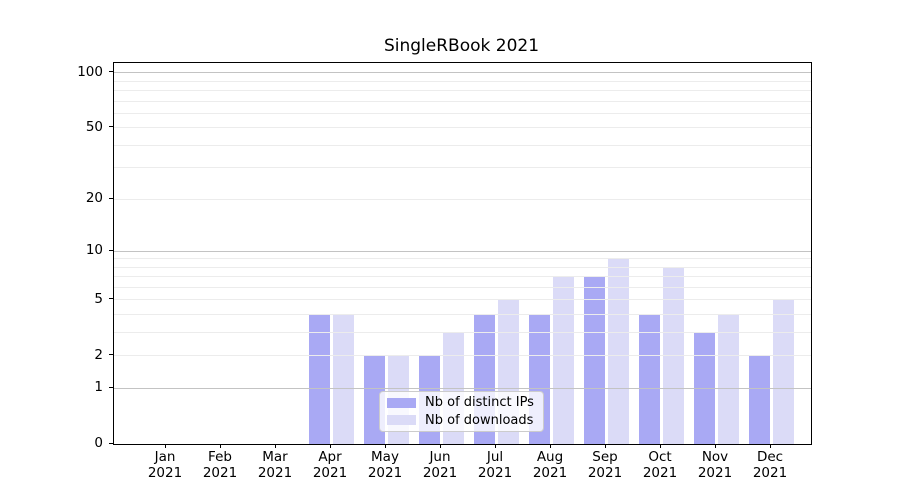 The height and width of the screenshot is (500, 900). What do you see at coordinates (98, 298) in the screenshot?
I see `y-tick-label-5: 5` at bounding box center [98, 298].